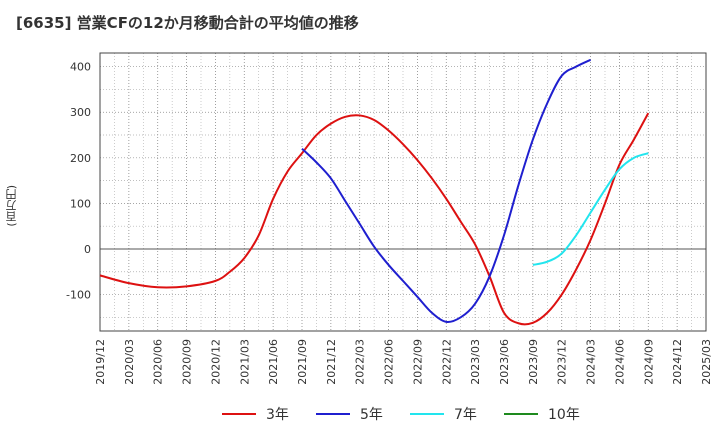  I want to click on x-tick-label: 2021/12, so click(331, 362).